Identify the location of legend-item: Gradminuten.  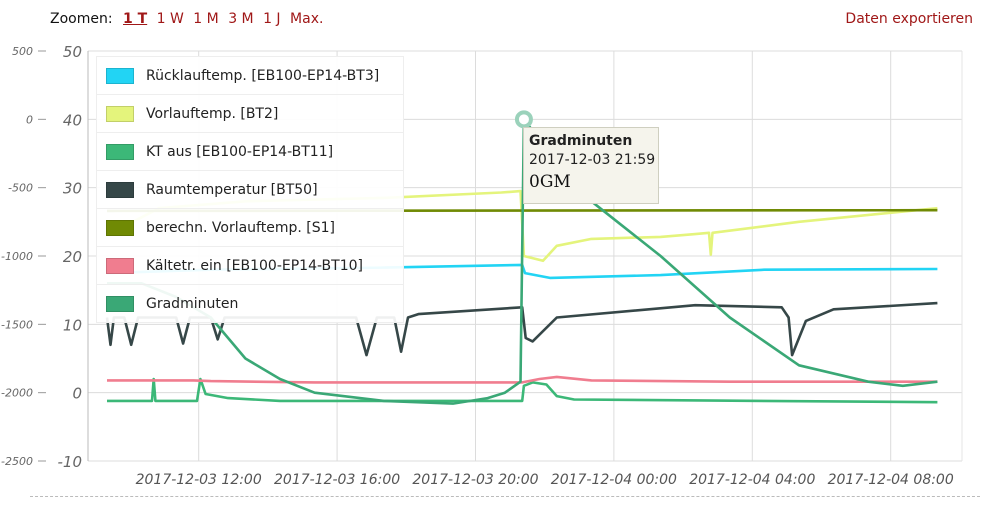
(250, 303).